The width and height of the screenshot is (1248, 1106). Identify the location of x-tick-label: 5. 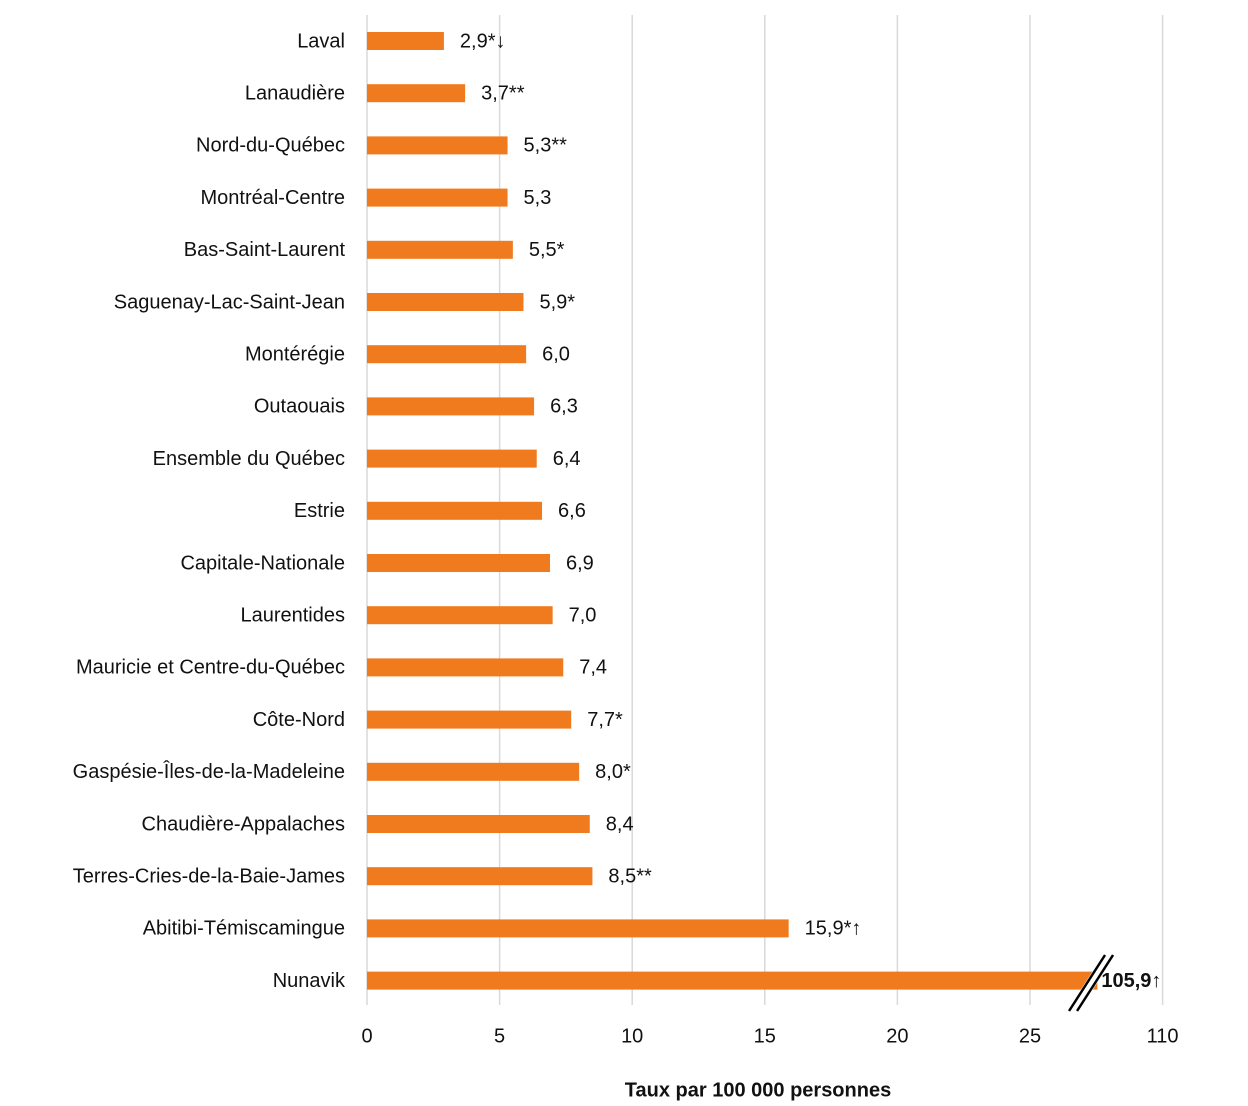
(499, 1036).